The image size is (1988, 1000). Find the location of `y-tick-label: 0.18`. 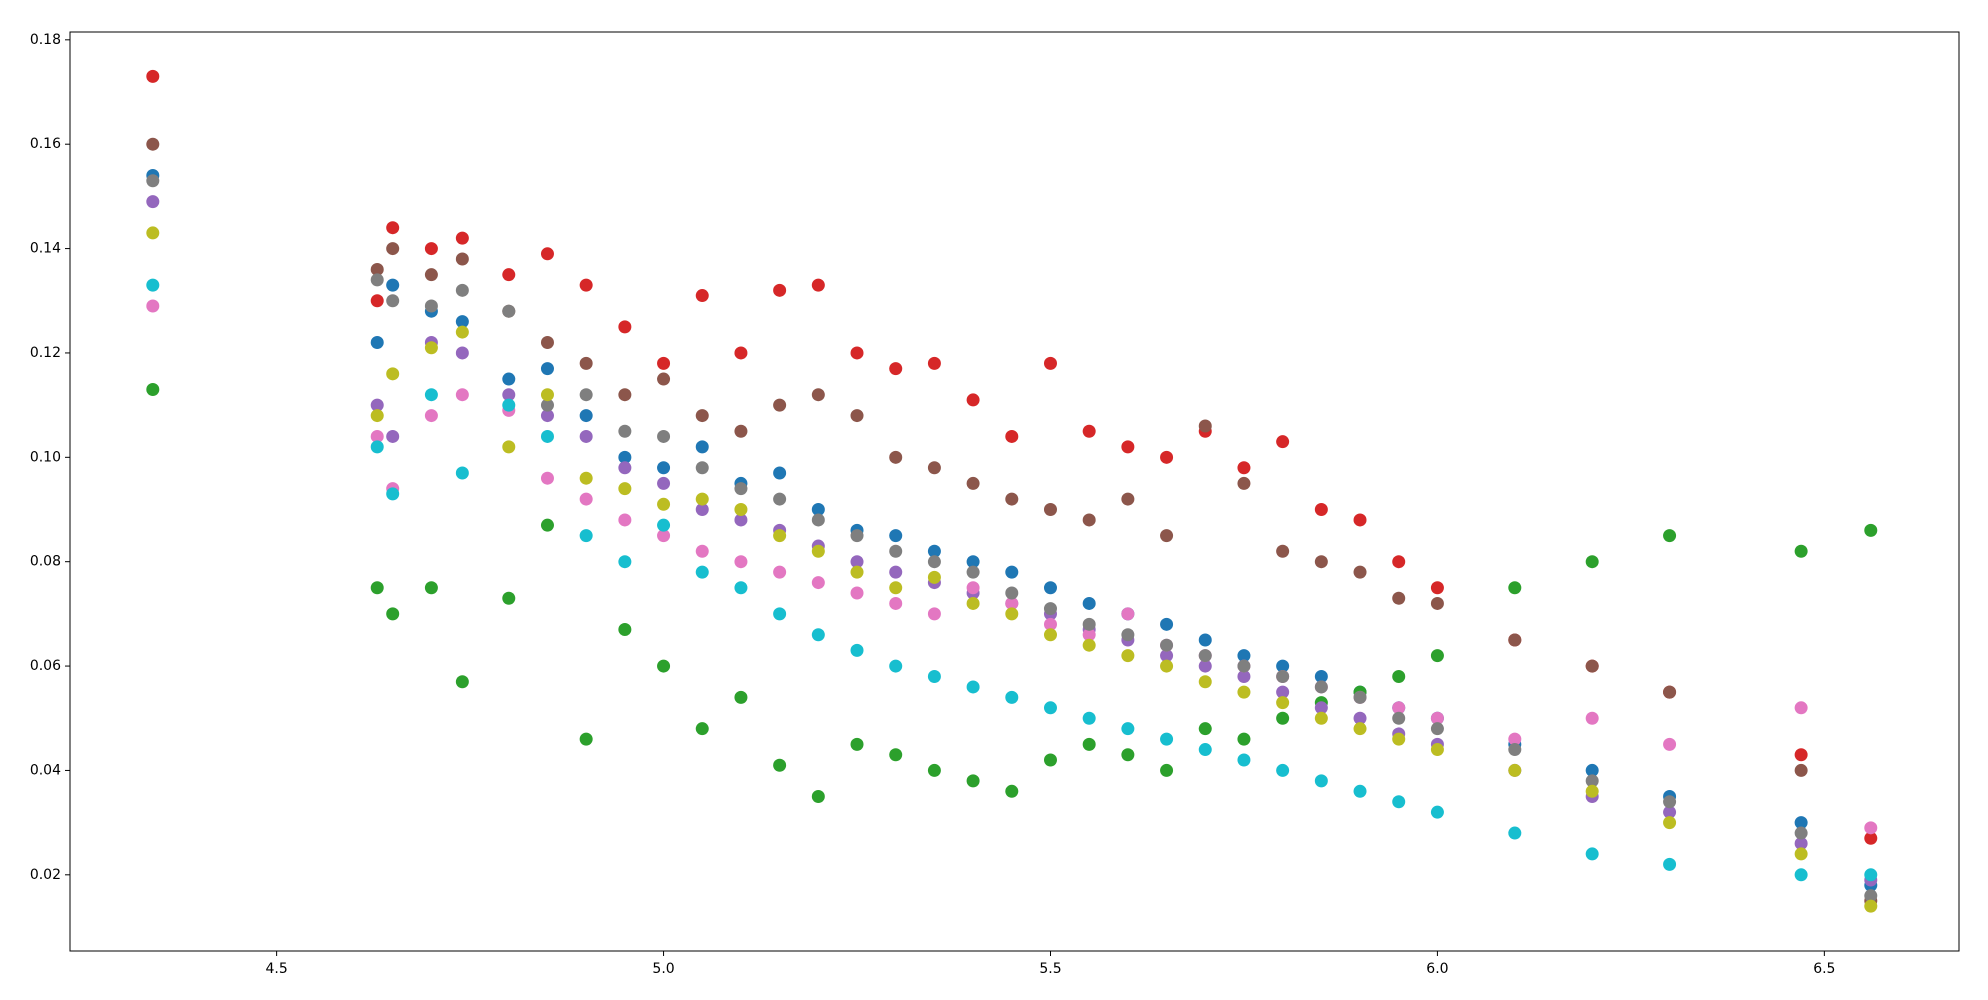

y-tick-label: 0.18 is located at coordinates (45, 40).